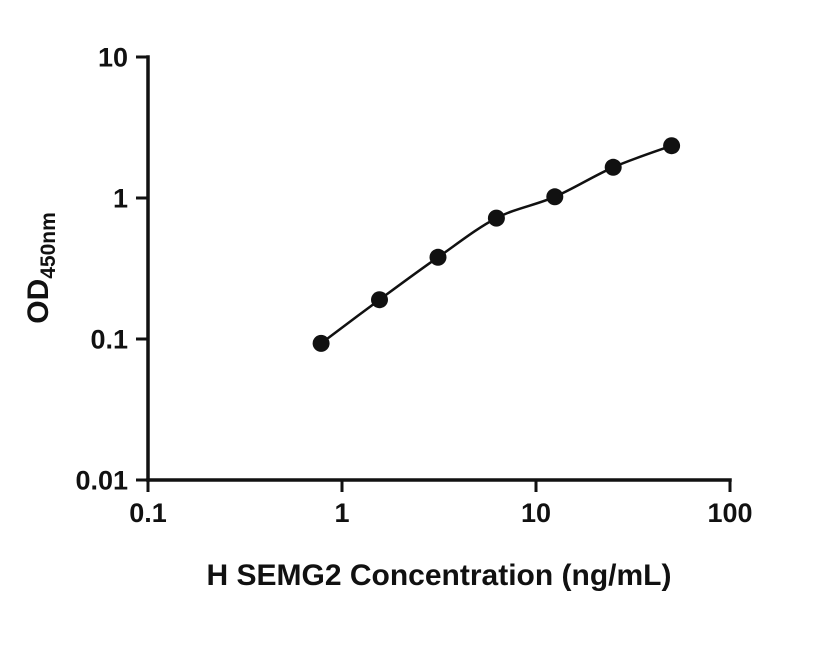 The image size is (816, 645). Describe the element at coordinates (38, 301) in the screenshot. I see `y-axis-title-main: OD` at that location.